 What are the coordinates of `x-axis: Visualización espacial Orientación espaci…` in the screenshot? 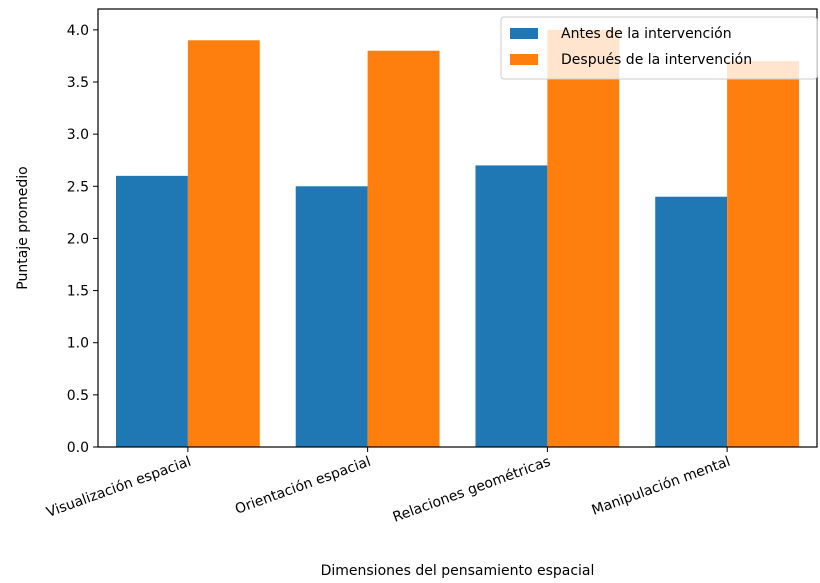 It's located at (388, 486).